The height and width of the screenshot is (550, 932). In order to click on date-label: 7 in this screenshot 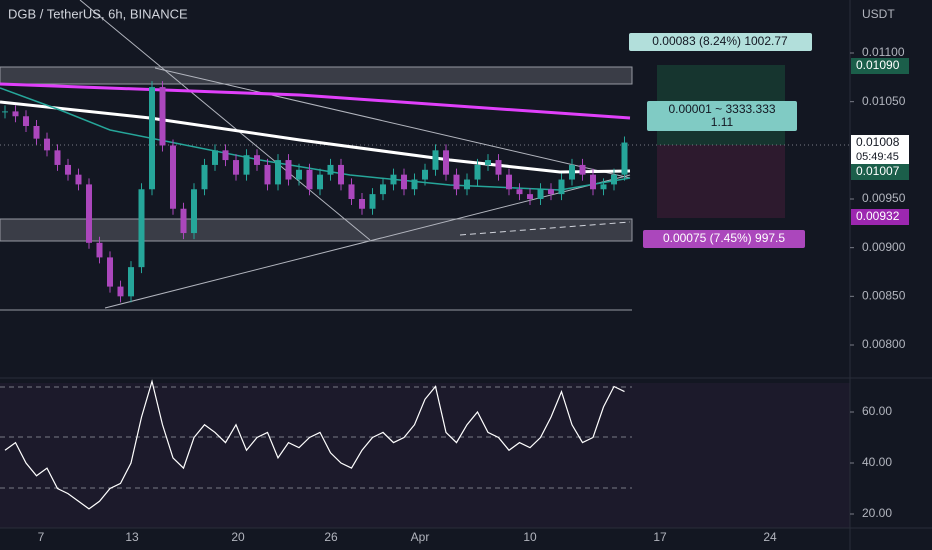, I will do `click(41, 537)`.